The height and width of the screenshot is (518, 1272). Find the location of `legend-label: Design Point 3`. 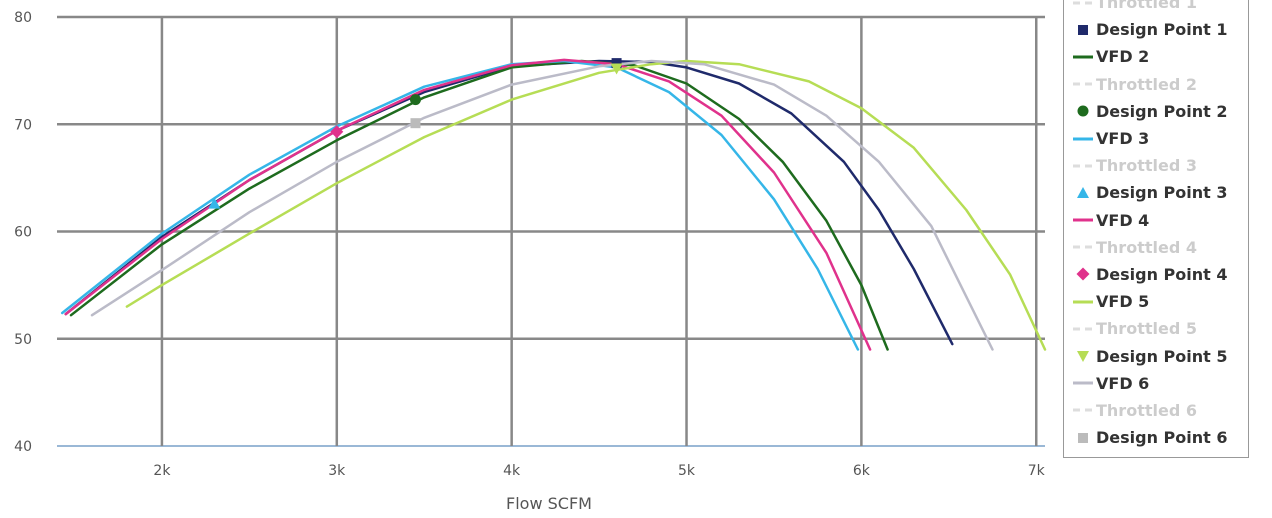

legend-label: Design Point 3 is located at coordinates (1162, 193).